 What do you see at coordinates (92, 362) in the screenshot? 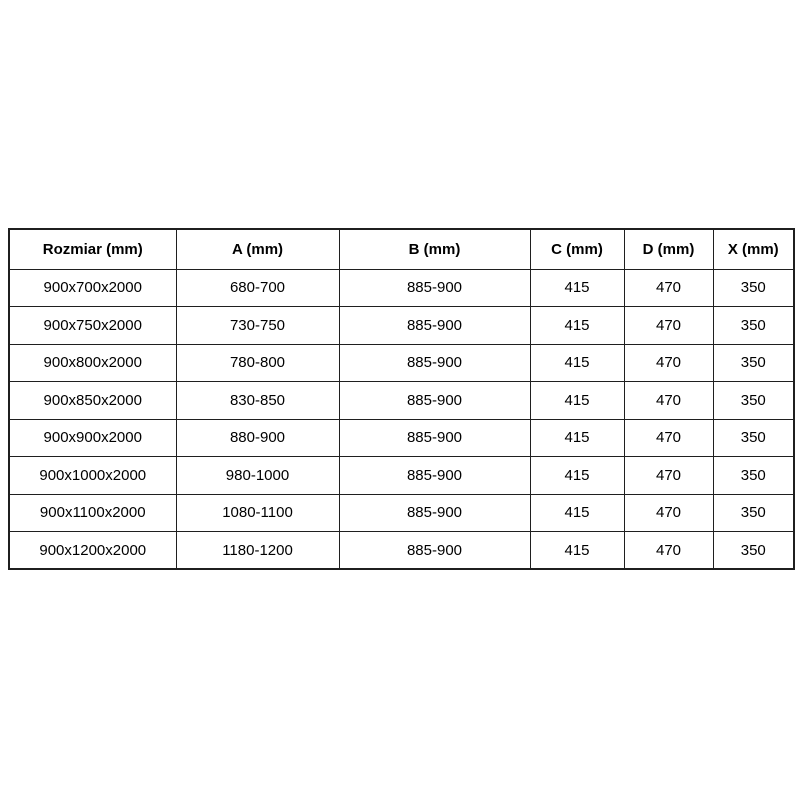
I see `table-cell: 900x800x2000` at bounding box center [92, 362].